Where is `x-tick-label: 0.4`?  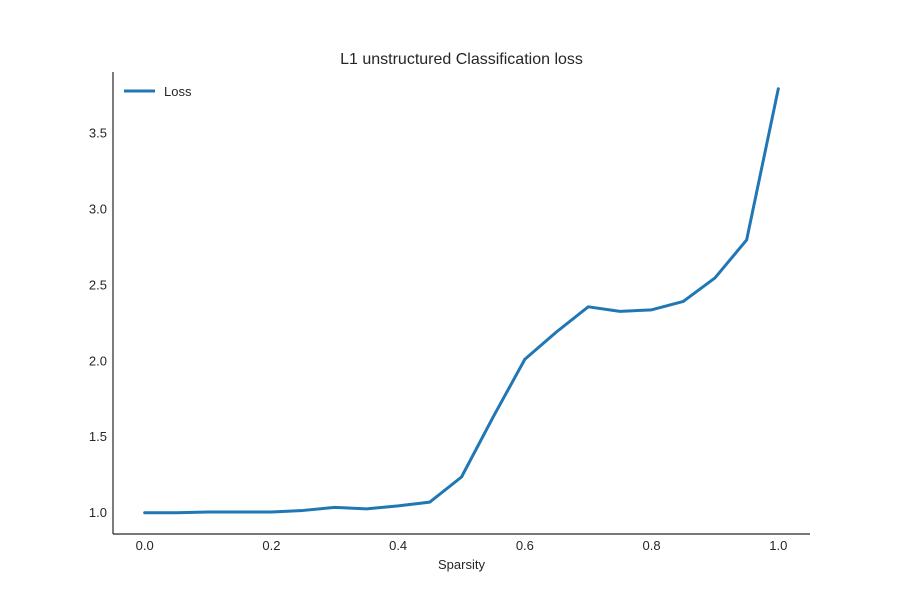
x-tick-label: 0.4 is located at coordinates (398, 545).